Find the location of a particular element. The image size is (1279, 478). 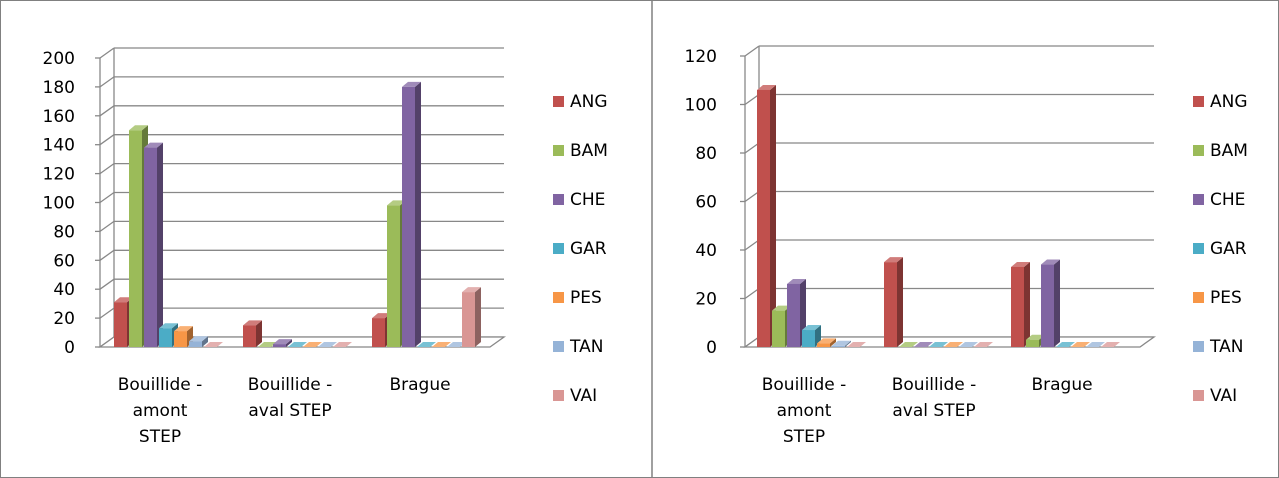

y-tick-label: 120 is located at coordinates (59, 175).